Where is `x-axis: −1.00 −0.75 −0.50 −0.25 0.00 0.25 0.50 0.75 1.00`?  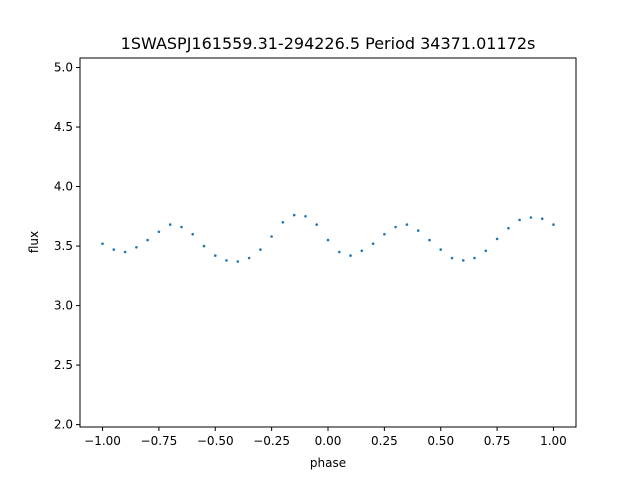
x-axis: −1.00 −0.75 −0.50 −0.25 0.00 0.25 0.50 0.75 1.00 is located at coordinates (325, 437).